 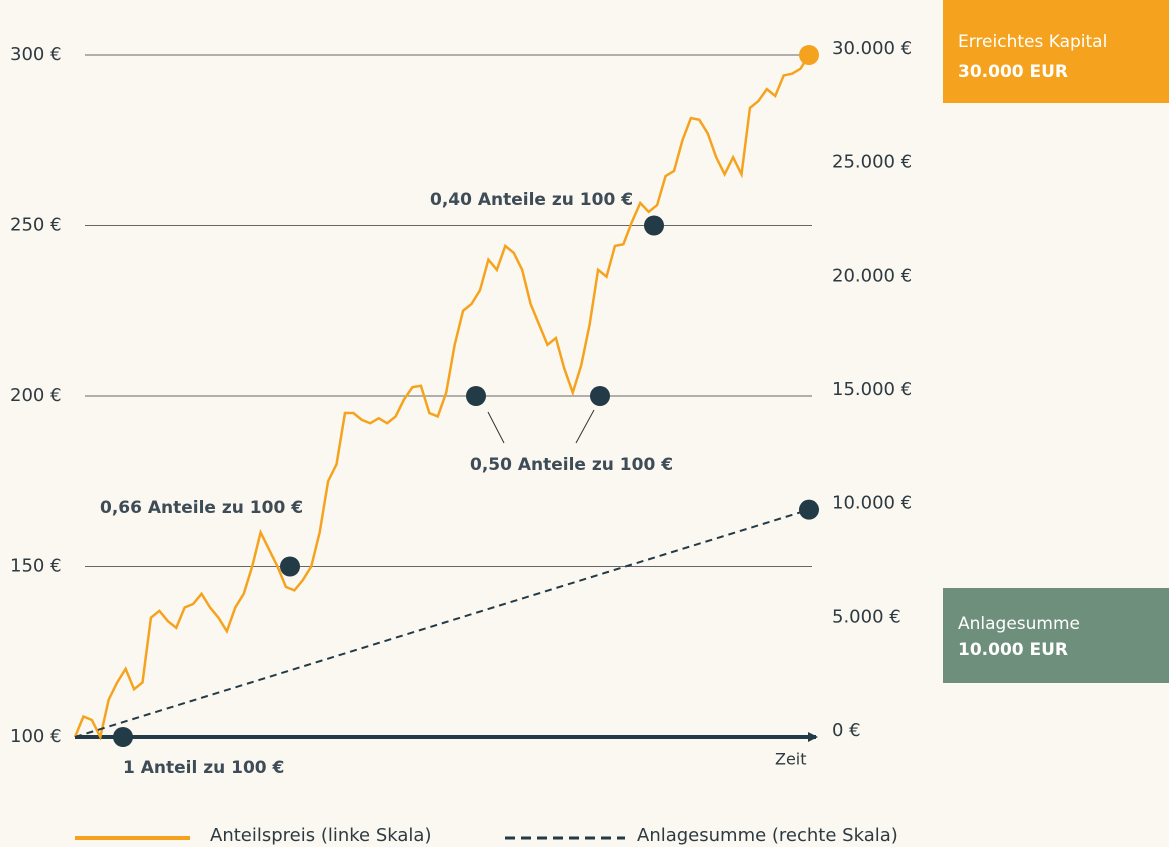 I want to click on y-tick-label: 300 €, so click(x=36, y=54).